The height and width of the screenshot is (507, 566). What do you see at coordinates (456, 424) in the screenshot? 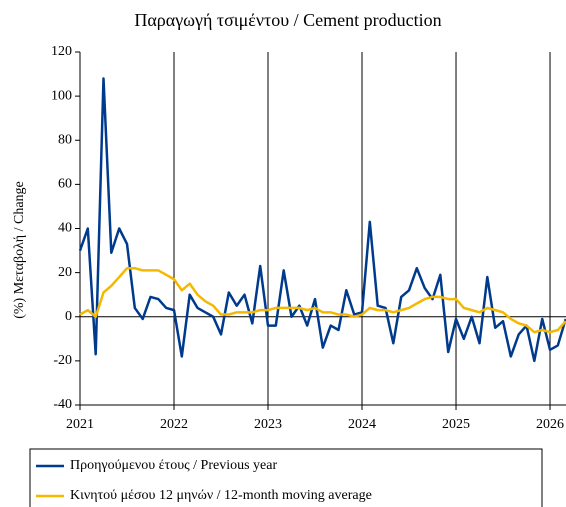
I see `x-tick-label: 2025` at bounding box center [456, 424].